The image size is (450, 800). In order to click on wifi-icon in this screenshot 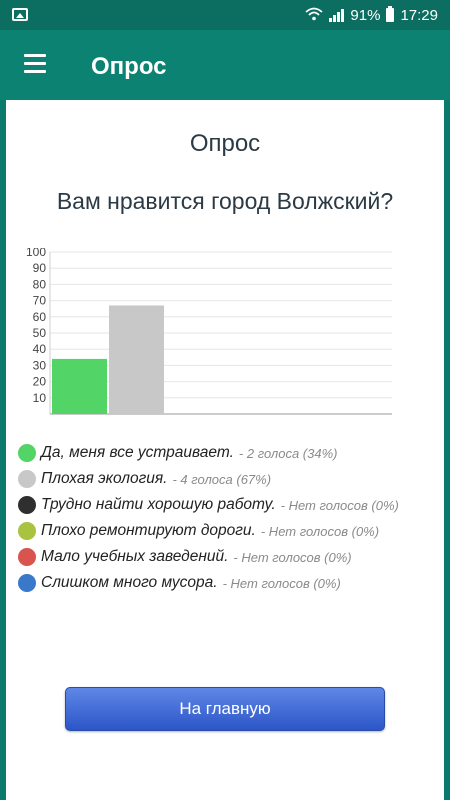, I will do `click(314, 15)`.